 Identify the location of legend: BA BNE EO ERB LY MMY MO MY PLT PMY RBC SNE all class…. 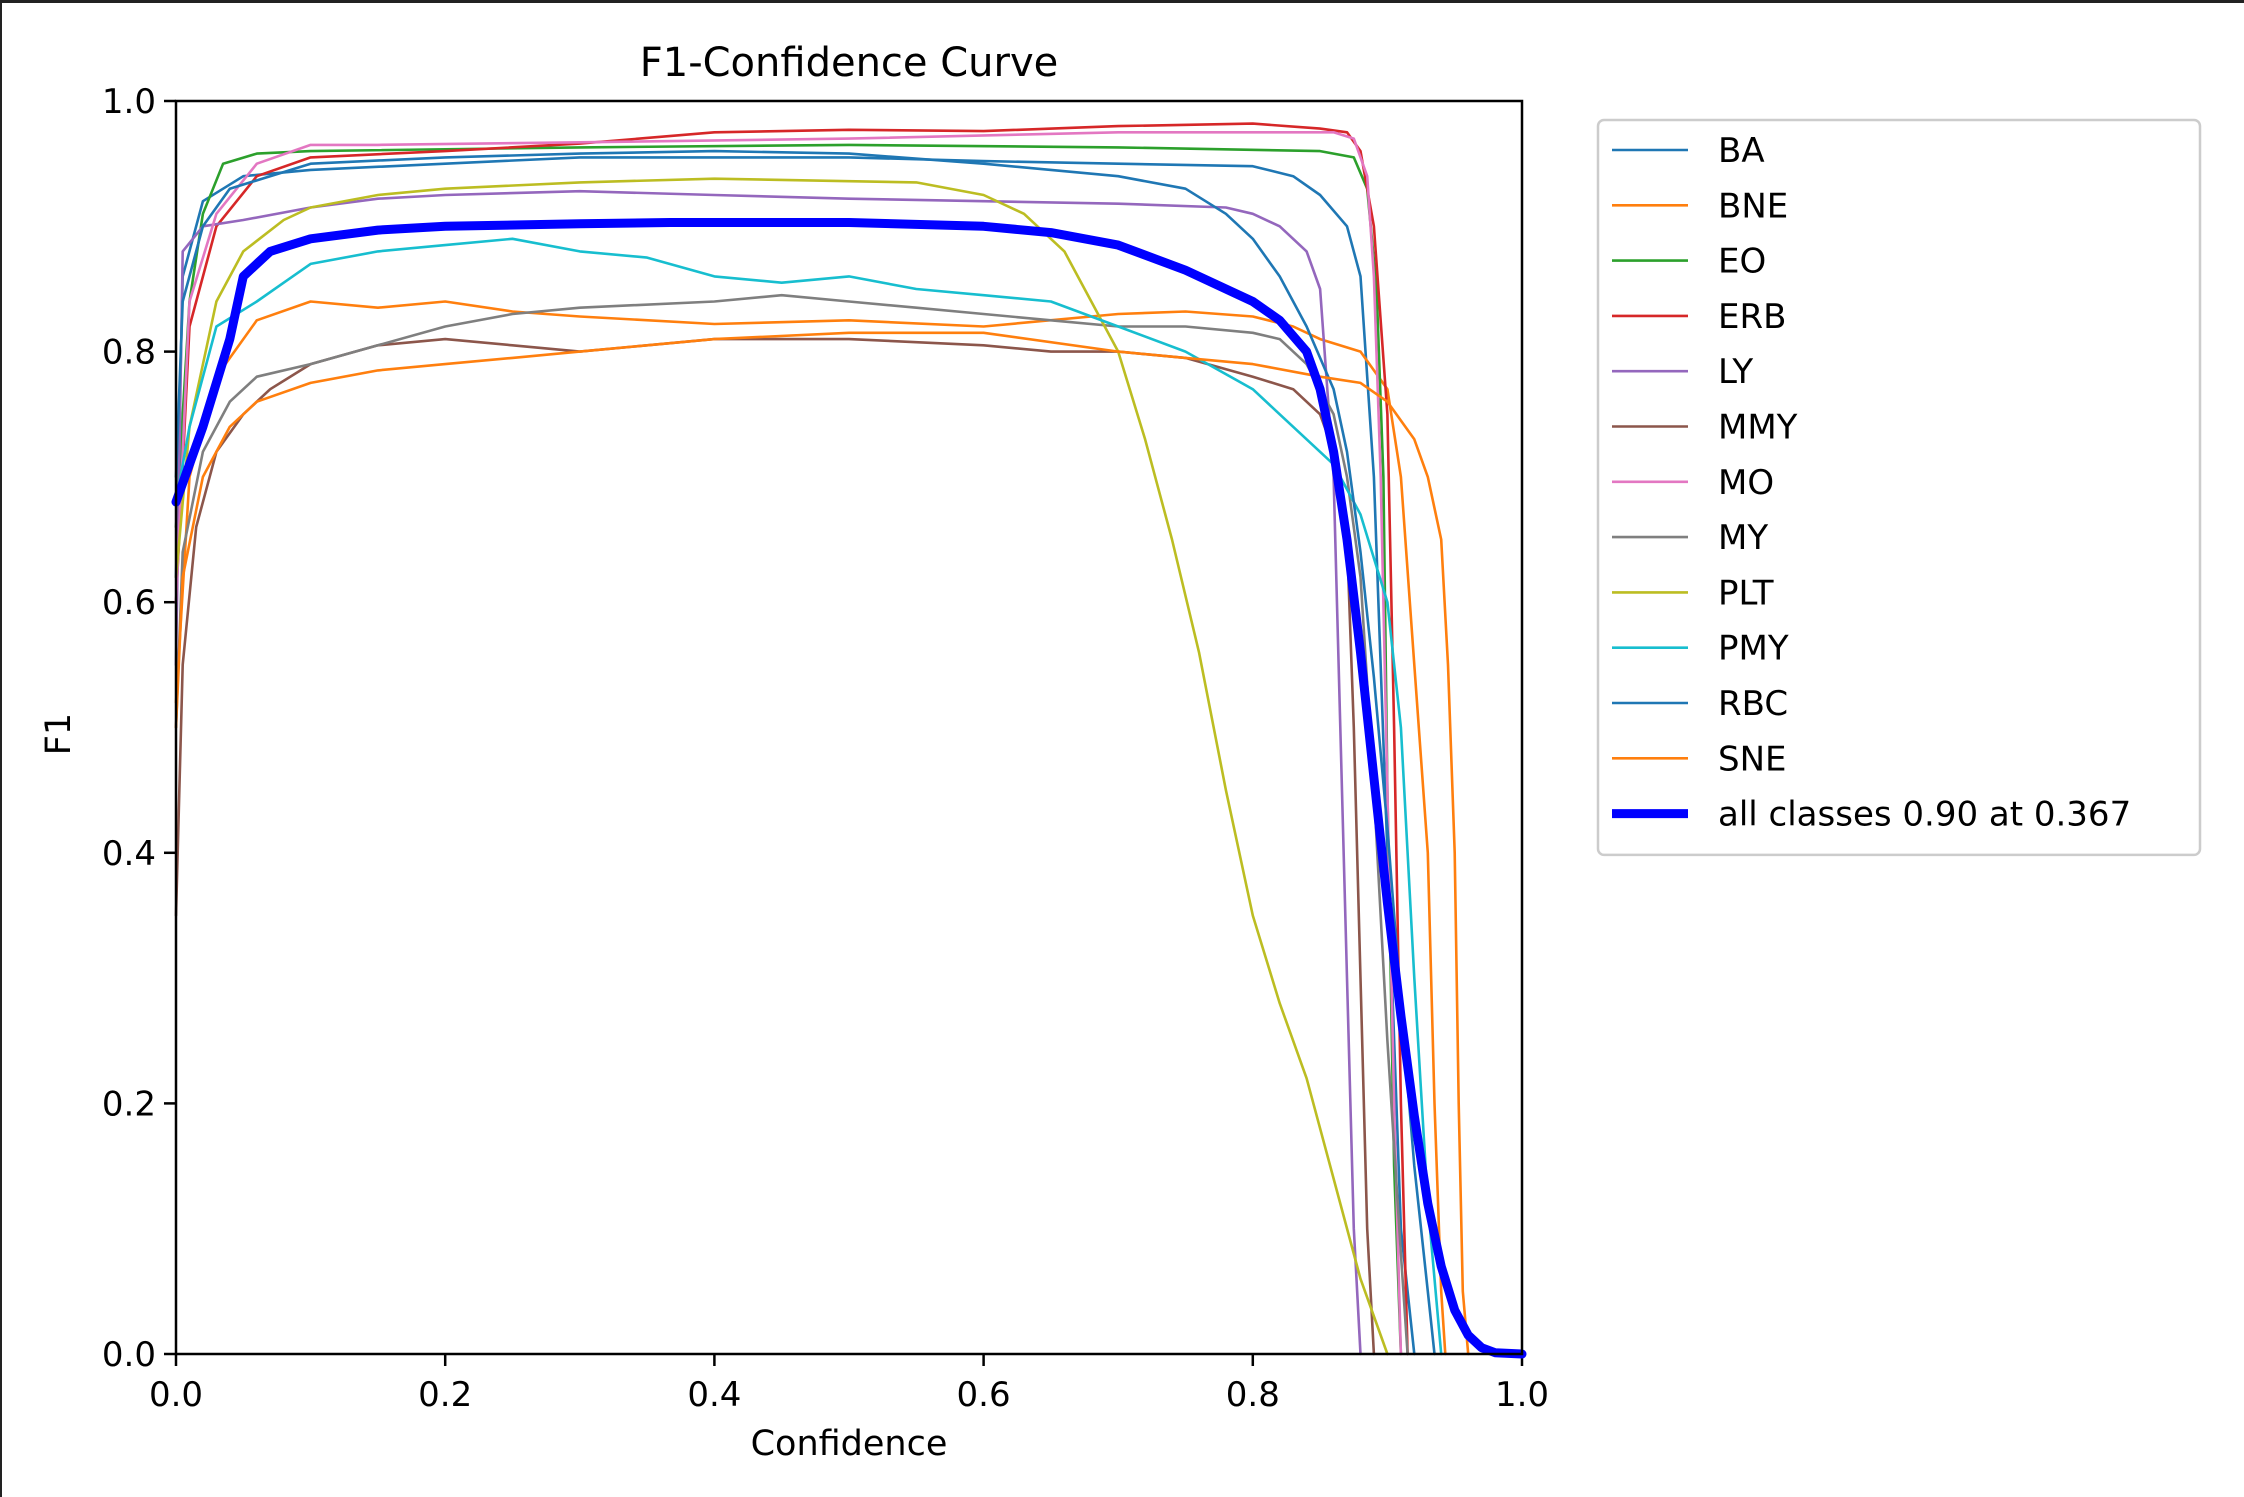
(1899, 487).